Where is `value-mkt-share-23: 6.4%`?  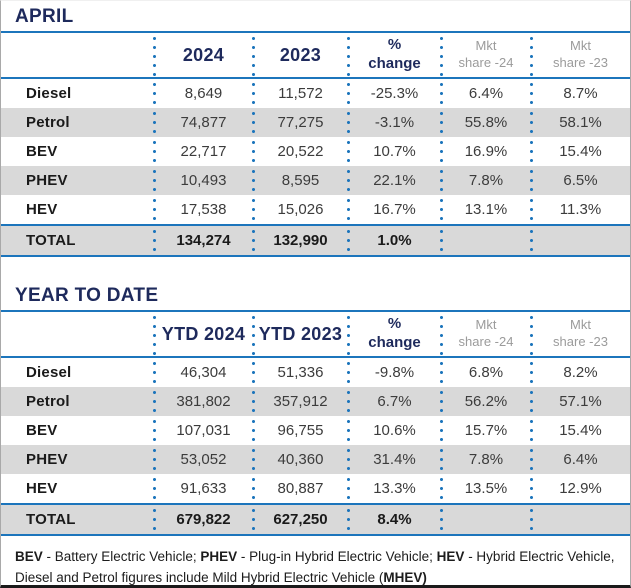
value-mkt-share-23: 6.4% is located at coordinates (580, 459).